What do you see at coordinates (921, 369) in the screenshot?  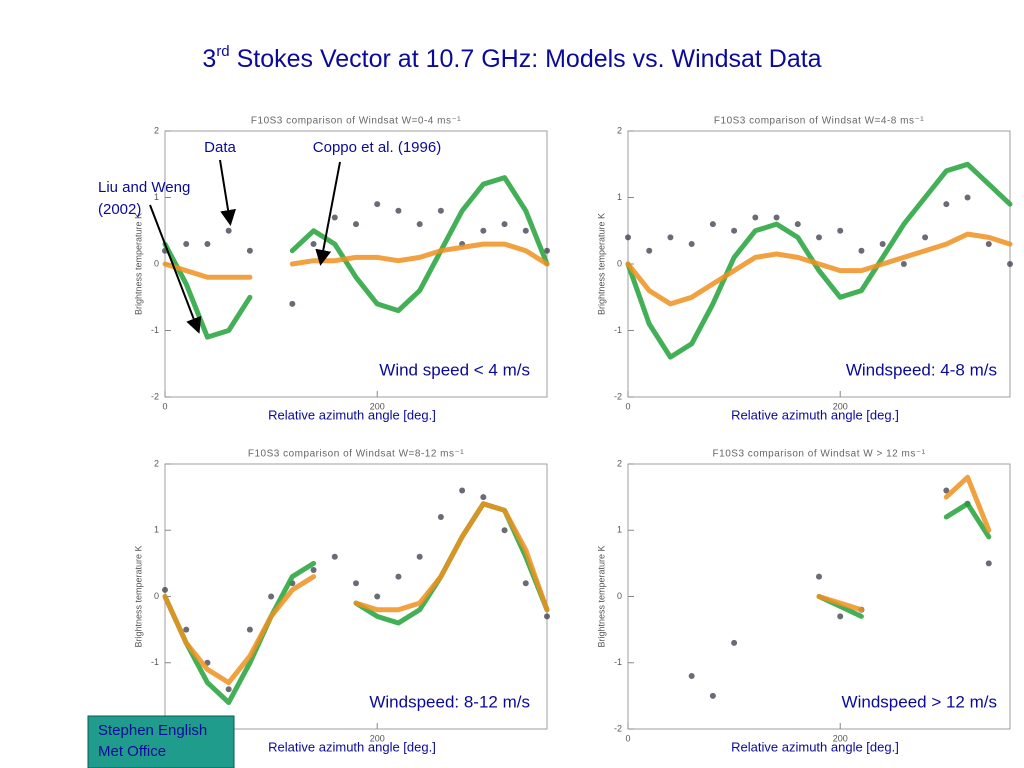 I see `panel-annotation: Windspeed: 4-8 m/s` at bounding box center [921, 369].